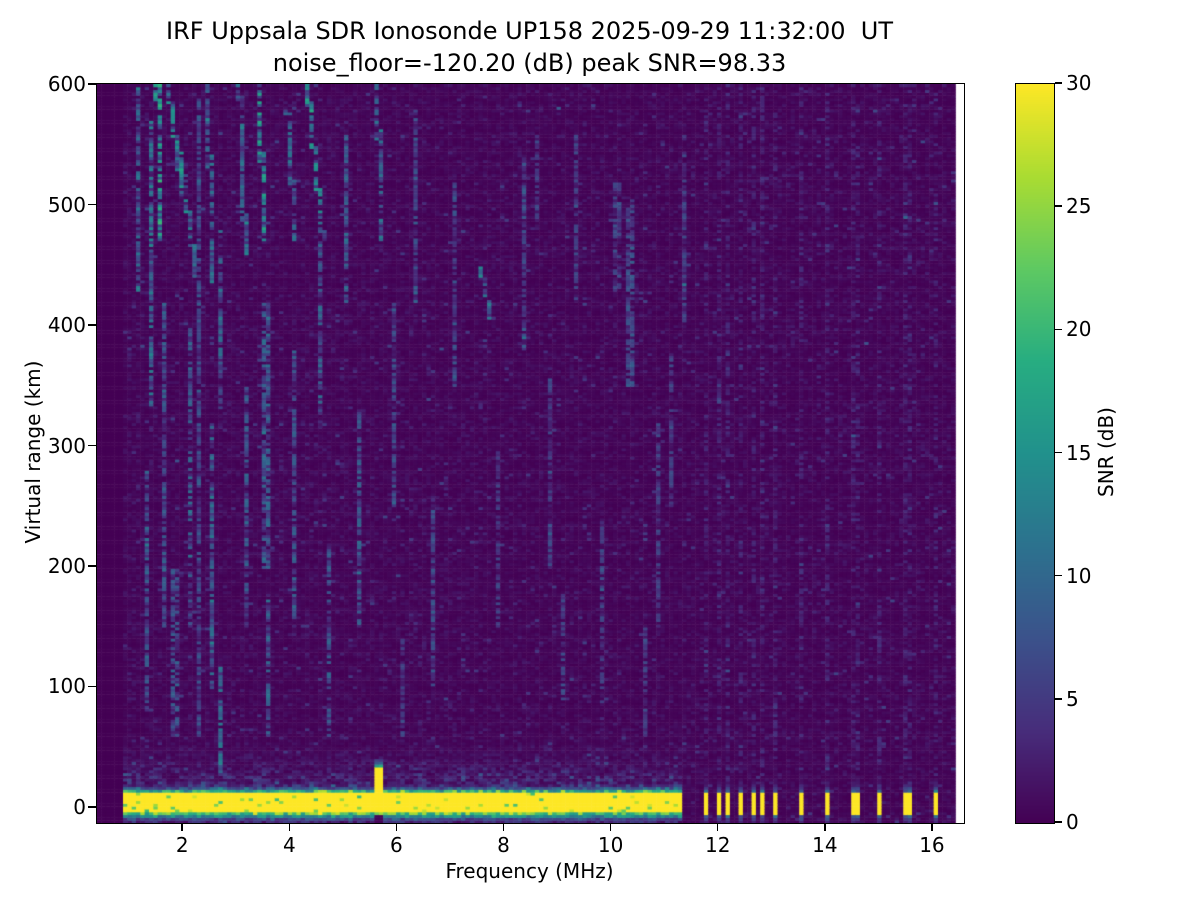  I want to click on y-tick-label: 500, so click(66, 204).